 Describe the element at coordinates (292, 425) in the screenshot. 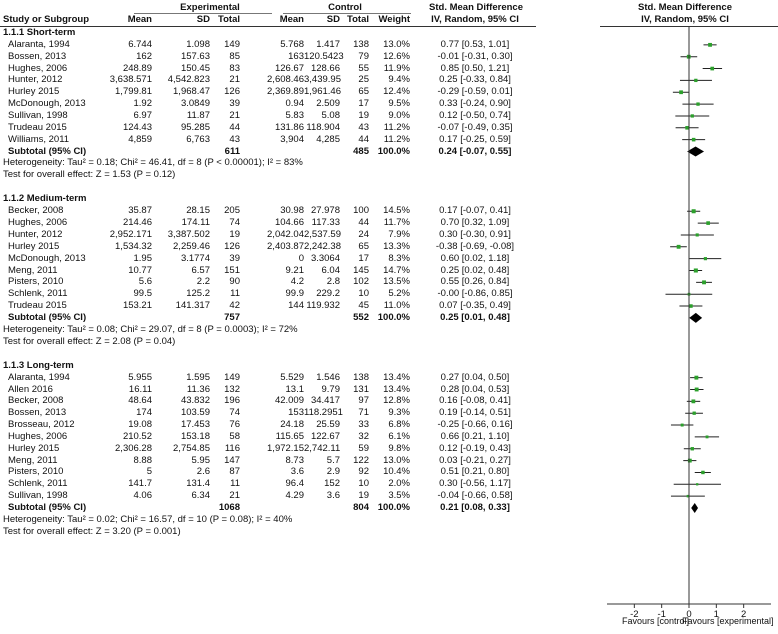

I see `cell-c-mean: 24.18` at that location.